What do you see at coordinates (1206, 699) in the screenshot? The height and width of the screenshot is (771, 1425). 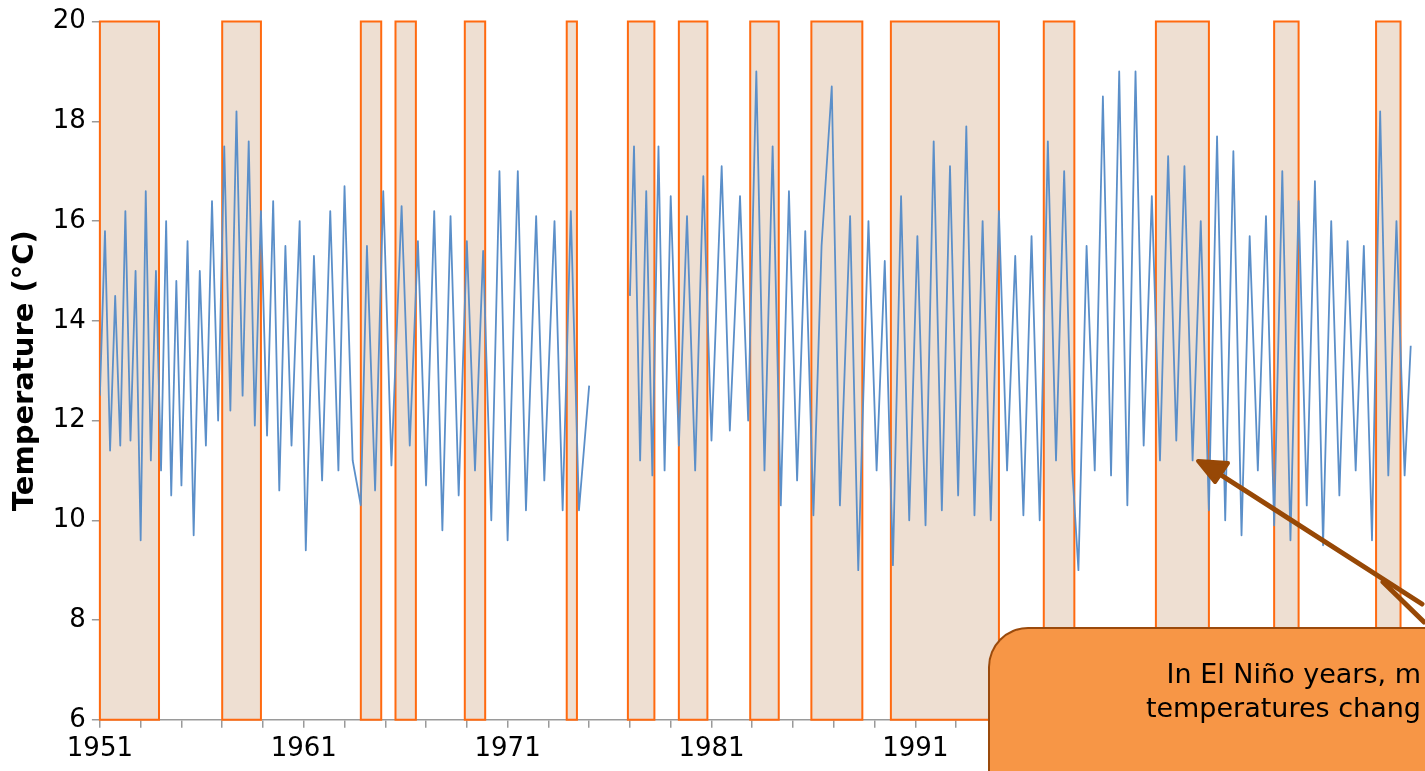 I see `callout-box: In El Niño years, m temperatures chang` at bounding box center [1206, 699].